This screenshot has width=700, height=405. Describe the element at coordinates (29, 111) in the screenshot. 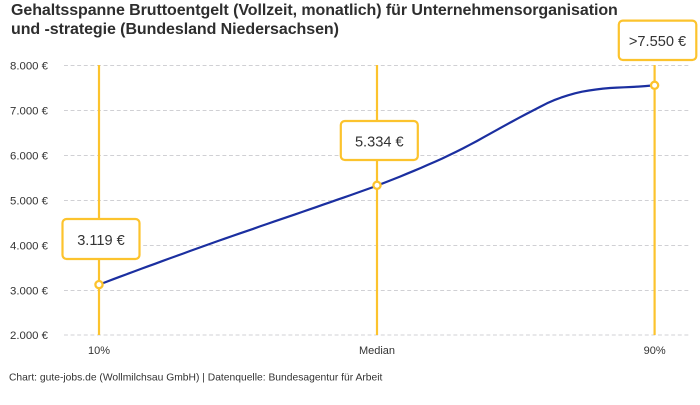

I see `svg-text: 7.000 €` at that location.